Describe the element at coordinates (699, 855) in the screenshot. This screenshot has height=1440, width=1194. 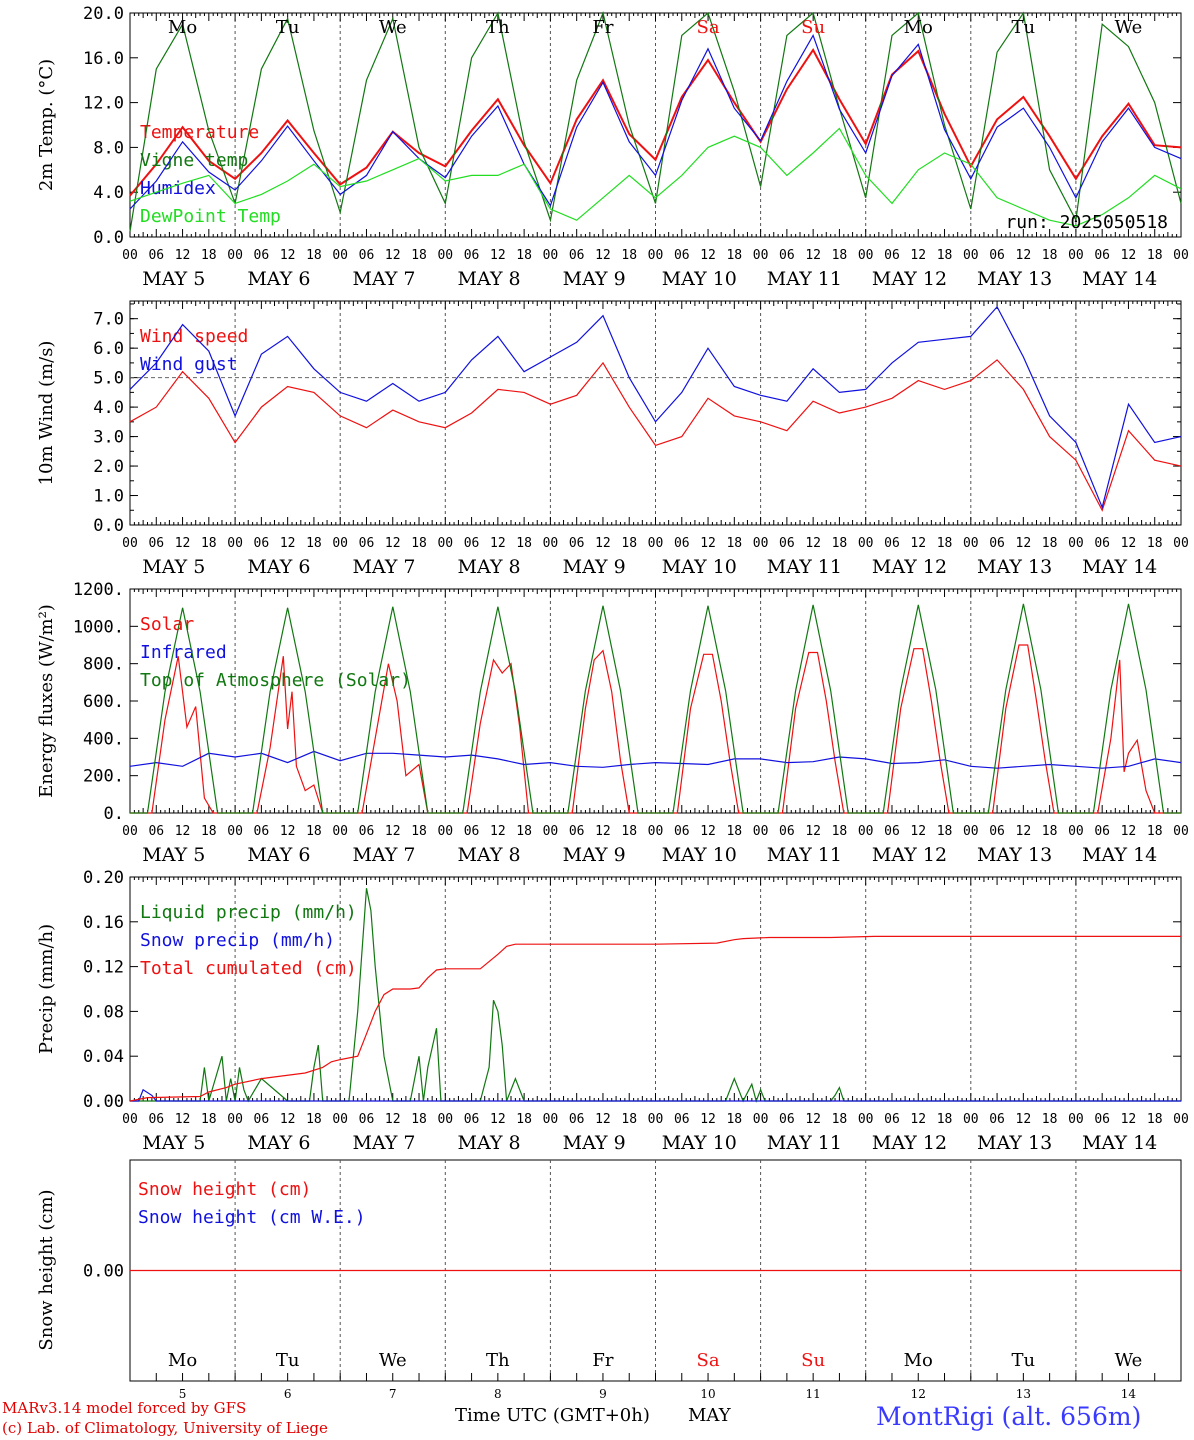
I see `date-label: MAY 10` at that location.